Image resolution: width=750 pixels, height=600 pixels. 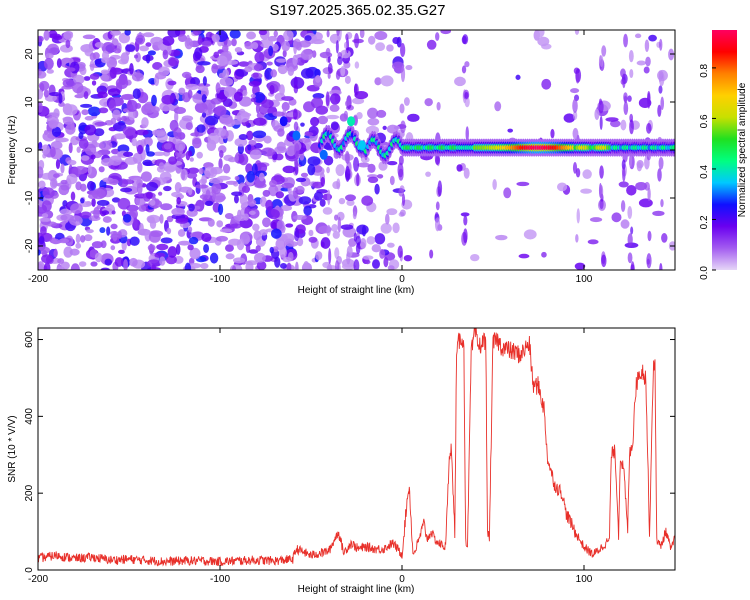 What do you see at coordinates (296, 135) in the screenshot?
I see `spectrogram-signal-blob` at bounding box center [296, 135].